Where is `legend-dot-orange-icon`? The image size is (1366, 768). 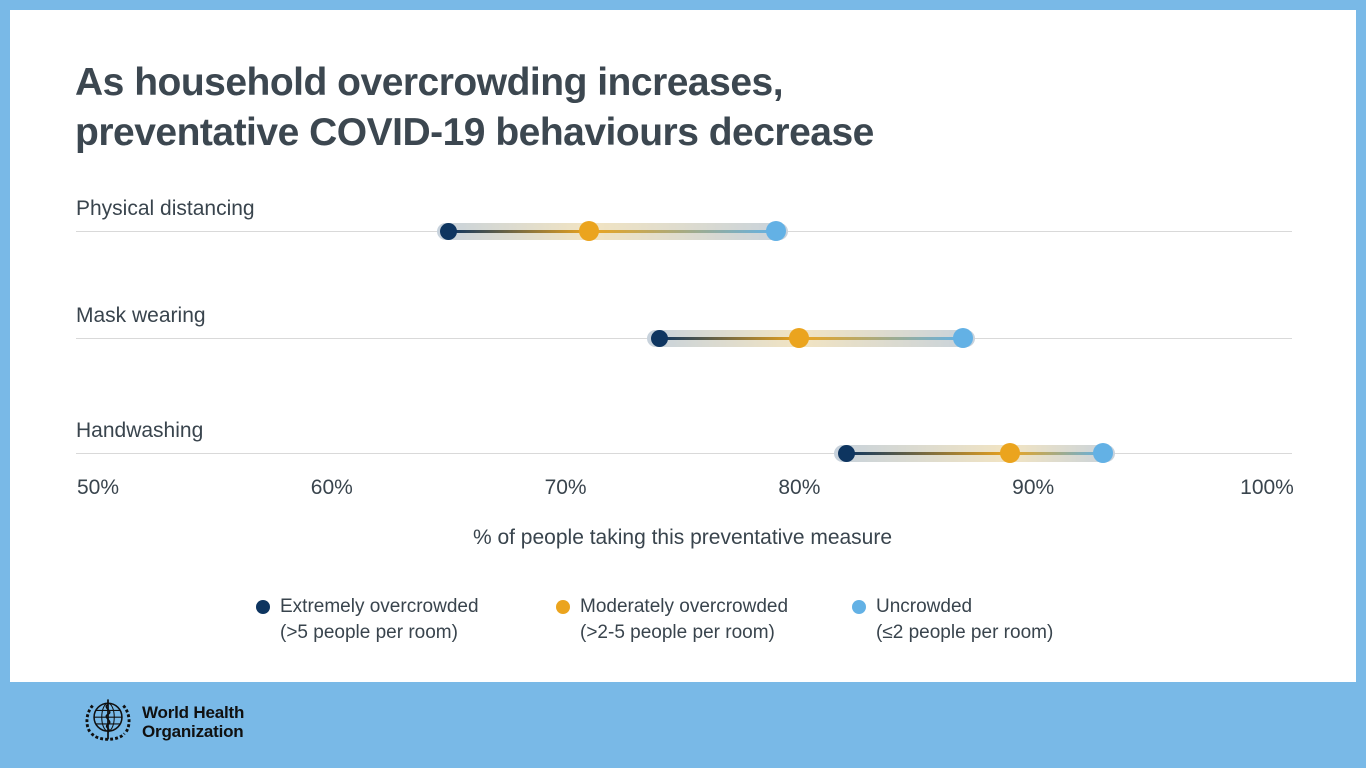
legend-dot-orange-icon is located at coordinates (563, 607).